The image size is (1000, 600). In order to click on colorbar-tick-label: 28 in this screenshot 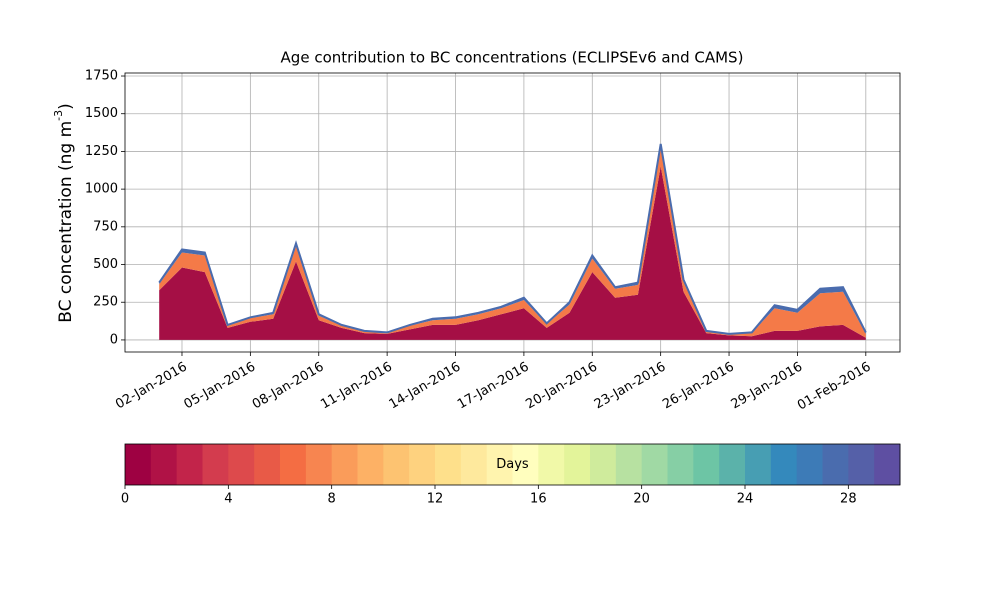, I will do `click(848, 499)`.